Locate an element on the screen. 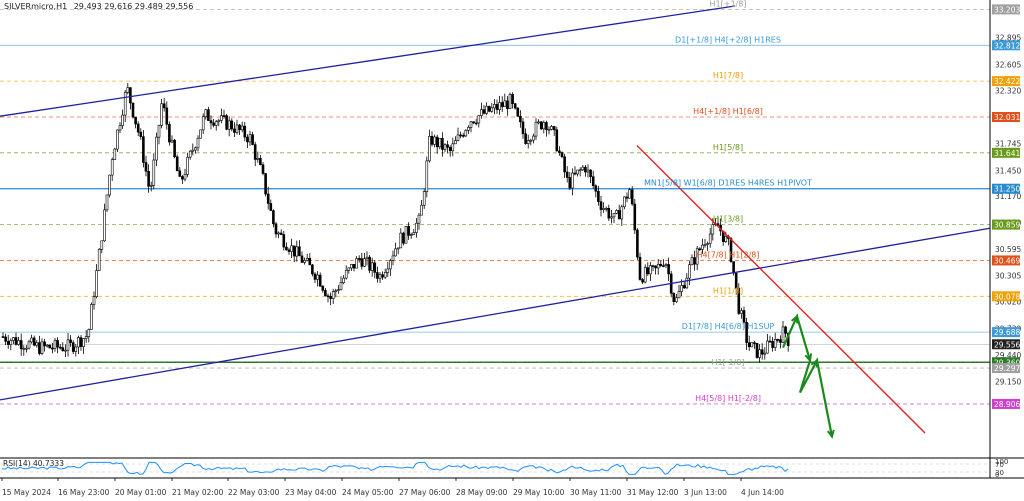  time-tick-label: 27 May 06:00 is located at coordinates (425, 492).